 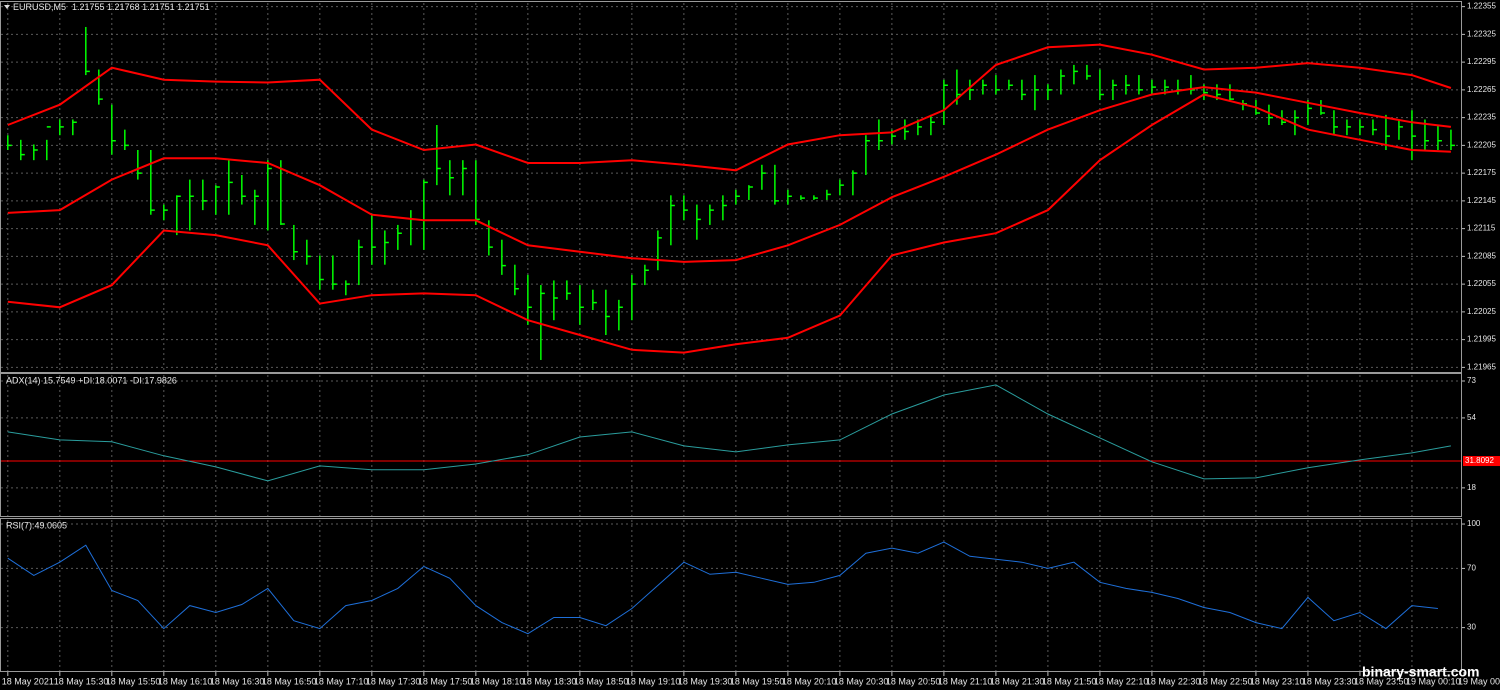 I want to click on y-tick-label: 1.21995, so click(x=1481, y=339).